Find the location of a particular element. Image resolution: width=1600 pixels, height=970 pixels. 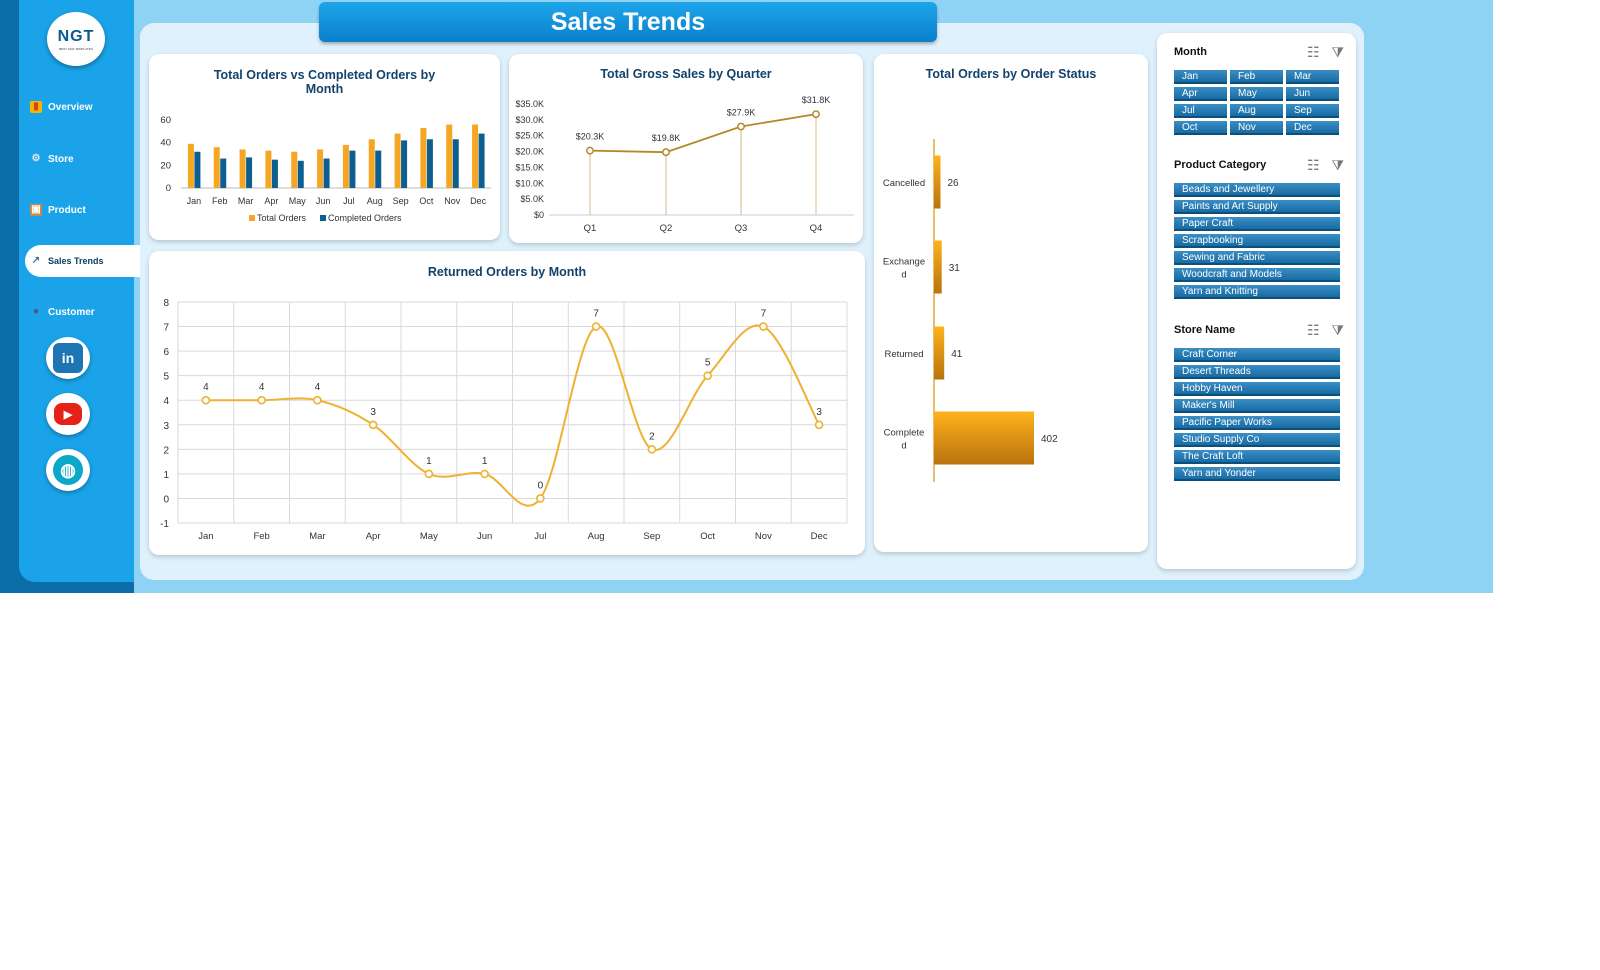

nav-product: ▣ Product is located at coordinates (58, 210).